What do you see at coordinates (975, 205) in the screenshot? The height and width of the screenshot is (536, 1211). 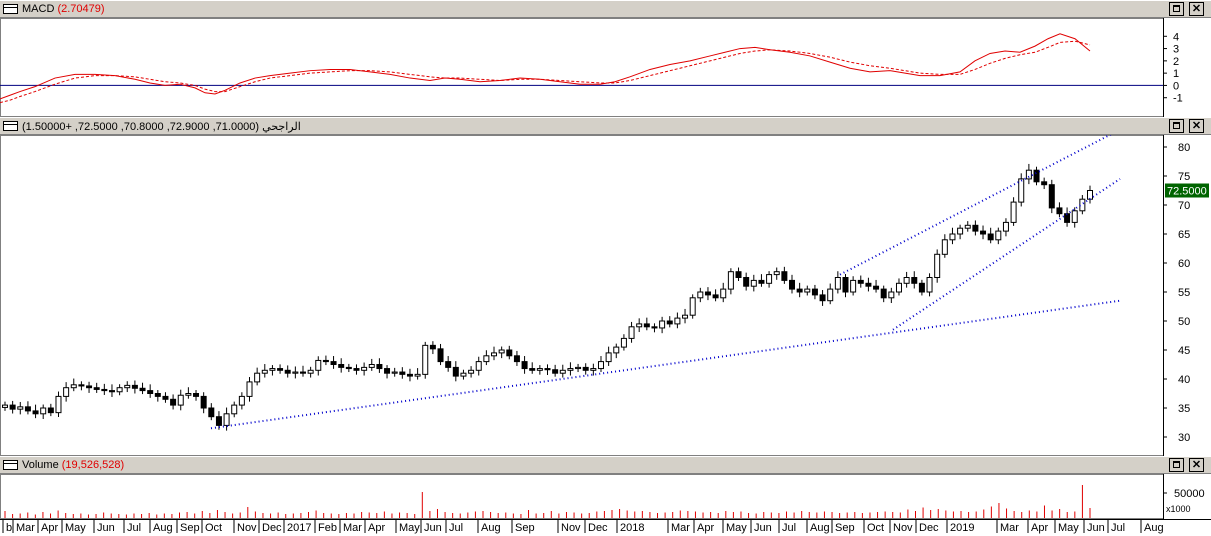 I see `trend-line` at bounding box center [975, 205].